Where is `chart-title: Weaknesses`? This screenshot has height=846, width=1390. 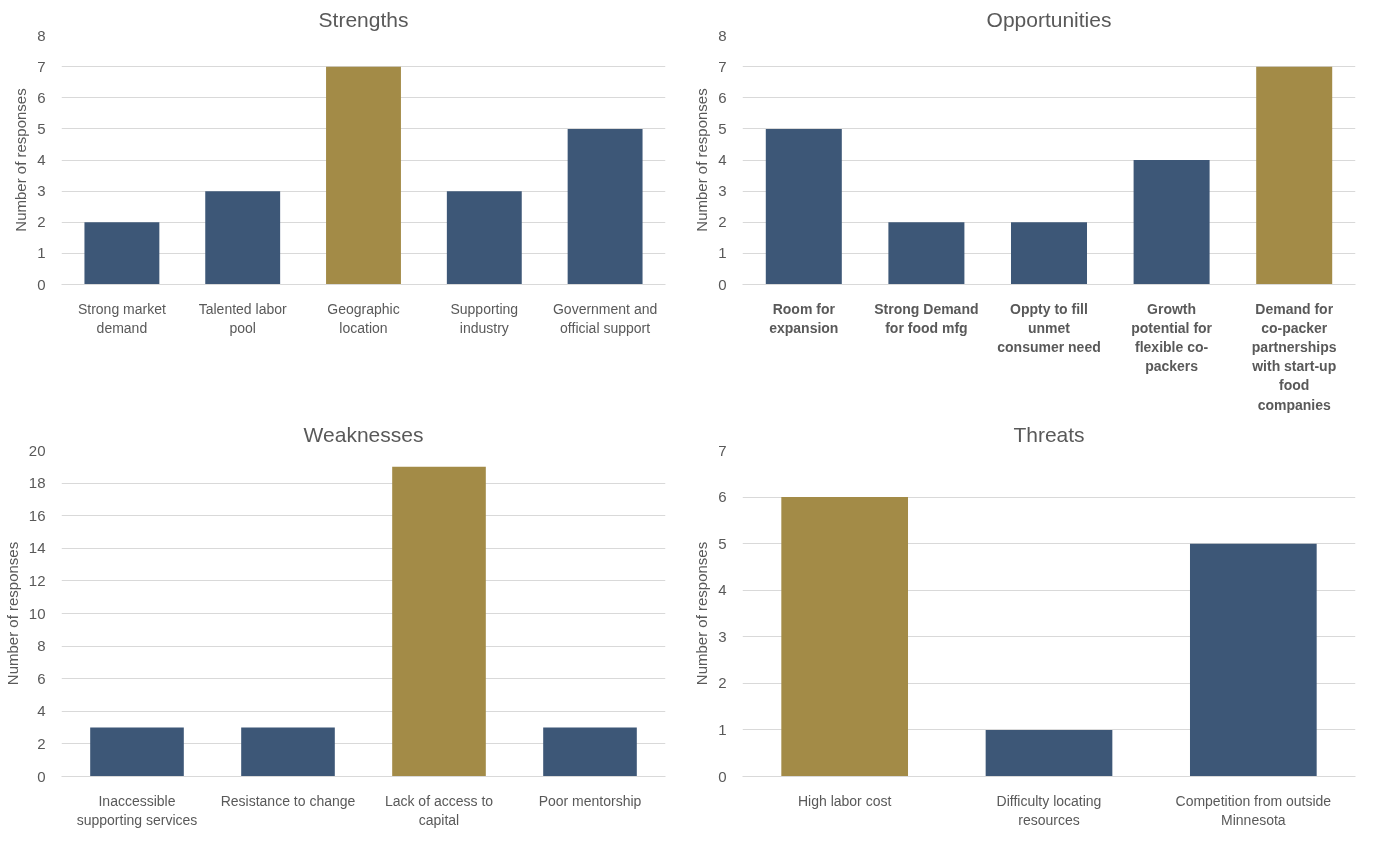 chart-title: Weaknesses is located at coordinates (363, 434).